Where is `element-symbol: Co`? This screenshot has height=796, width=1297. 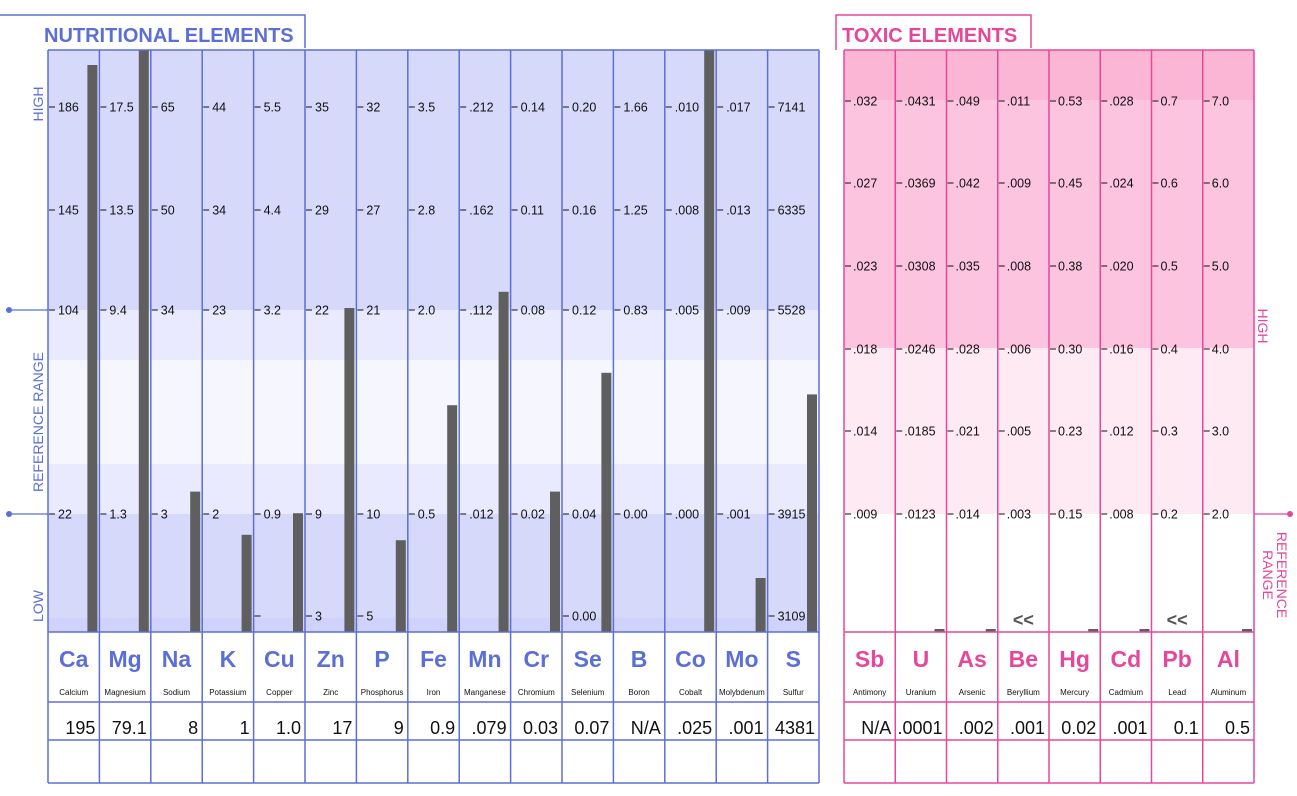
element-symbol: Co is located at coordinates (690, 659).